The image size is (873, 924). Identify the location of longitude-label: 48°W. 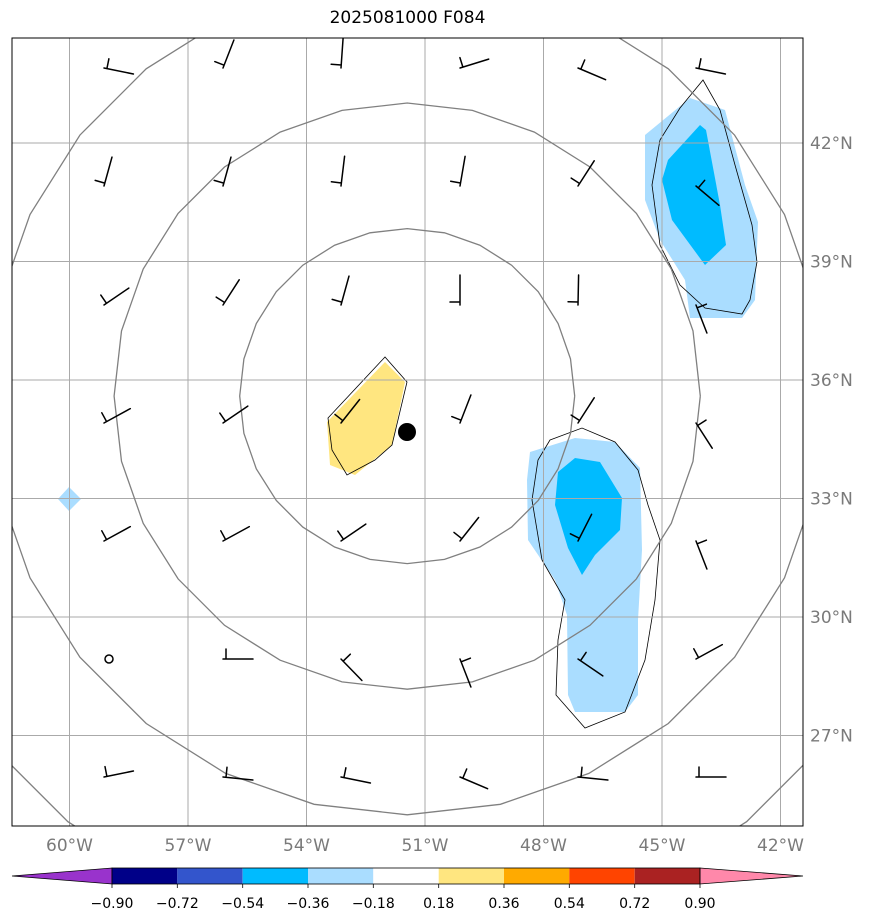
(543, 846).